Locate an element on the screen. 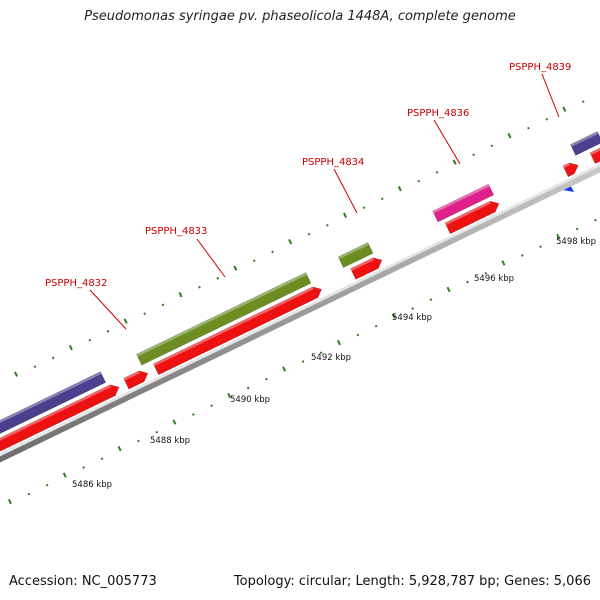 This screenshot has width=600, height=600. gene-label: PSPPH_4839 is located at coordinates (540, 67).